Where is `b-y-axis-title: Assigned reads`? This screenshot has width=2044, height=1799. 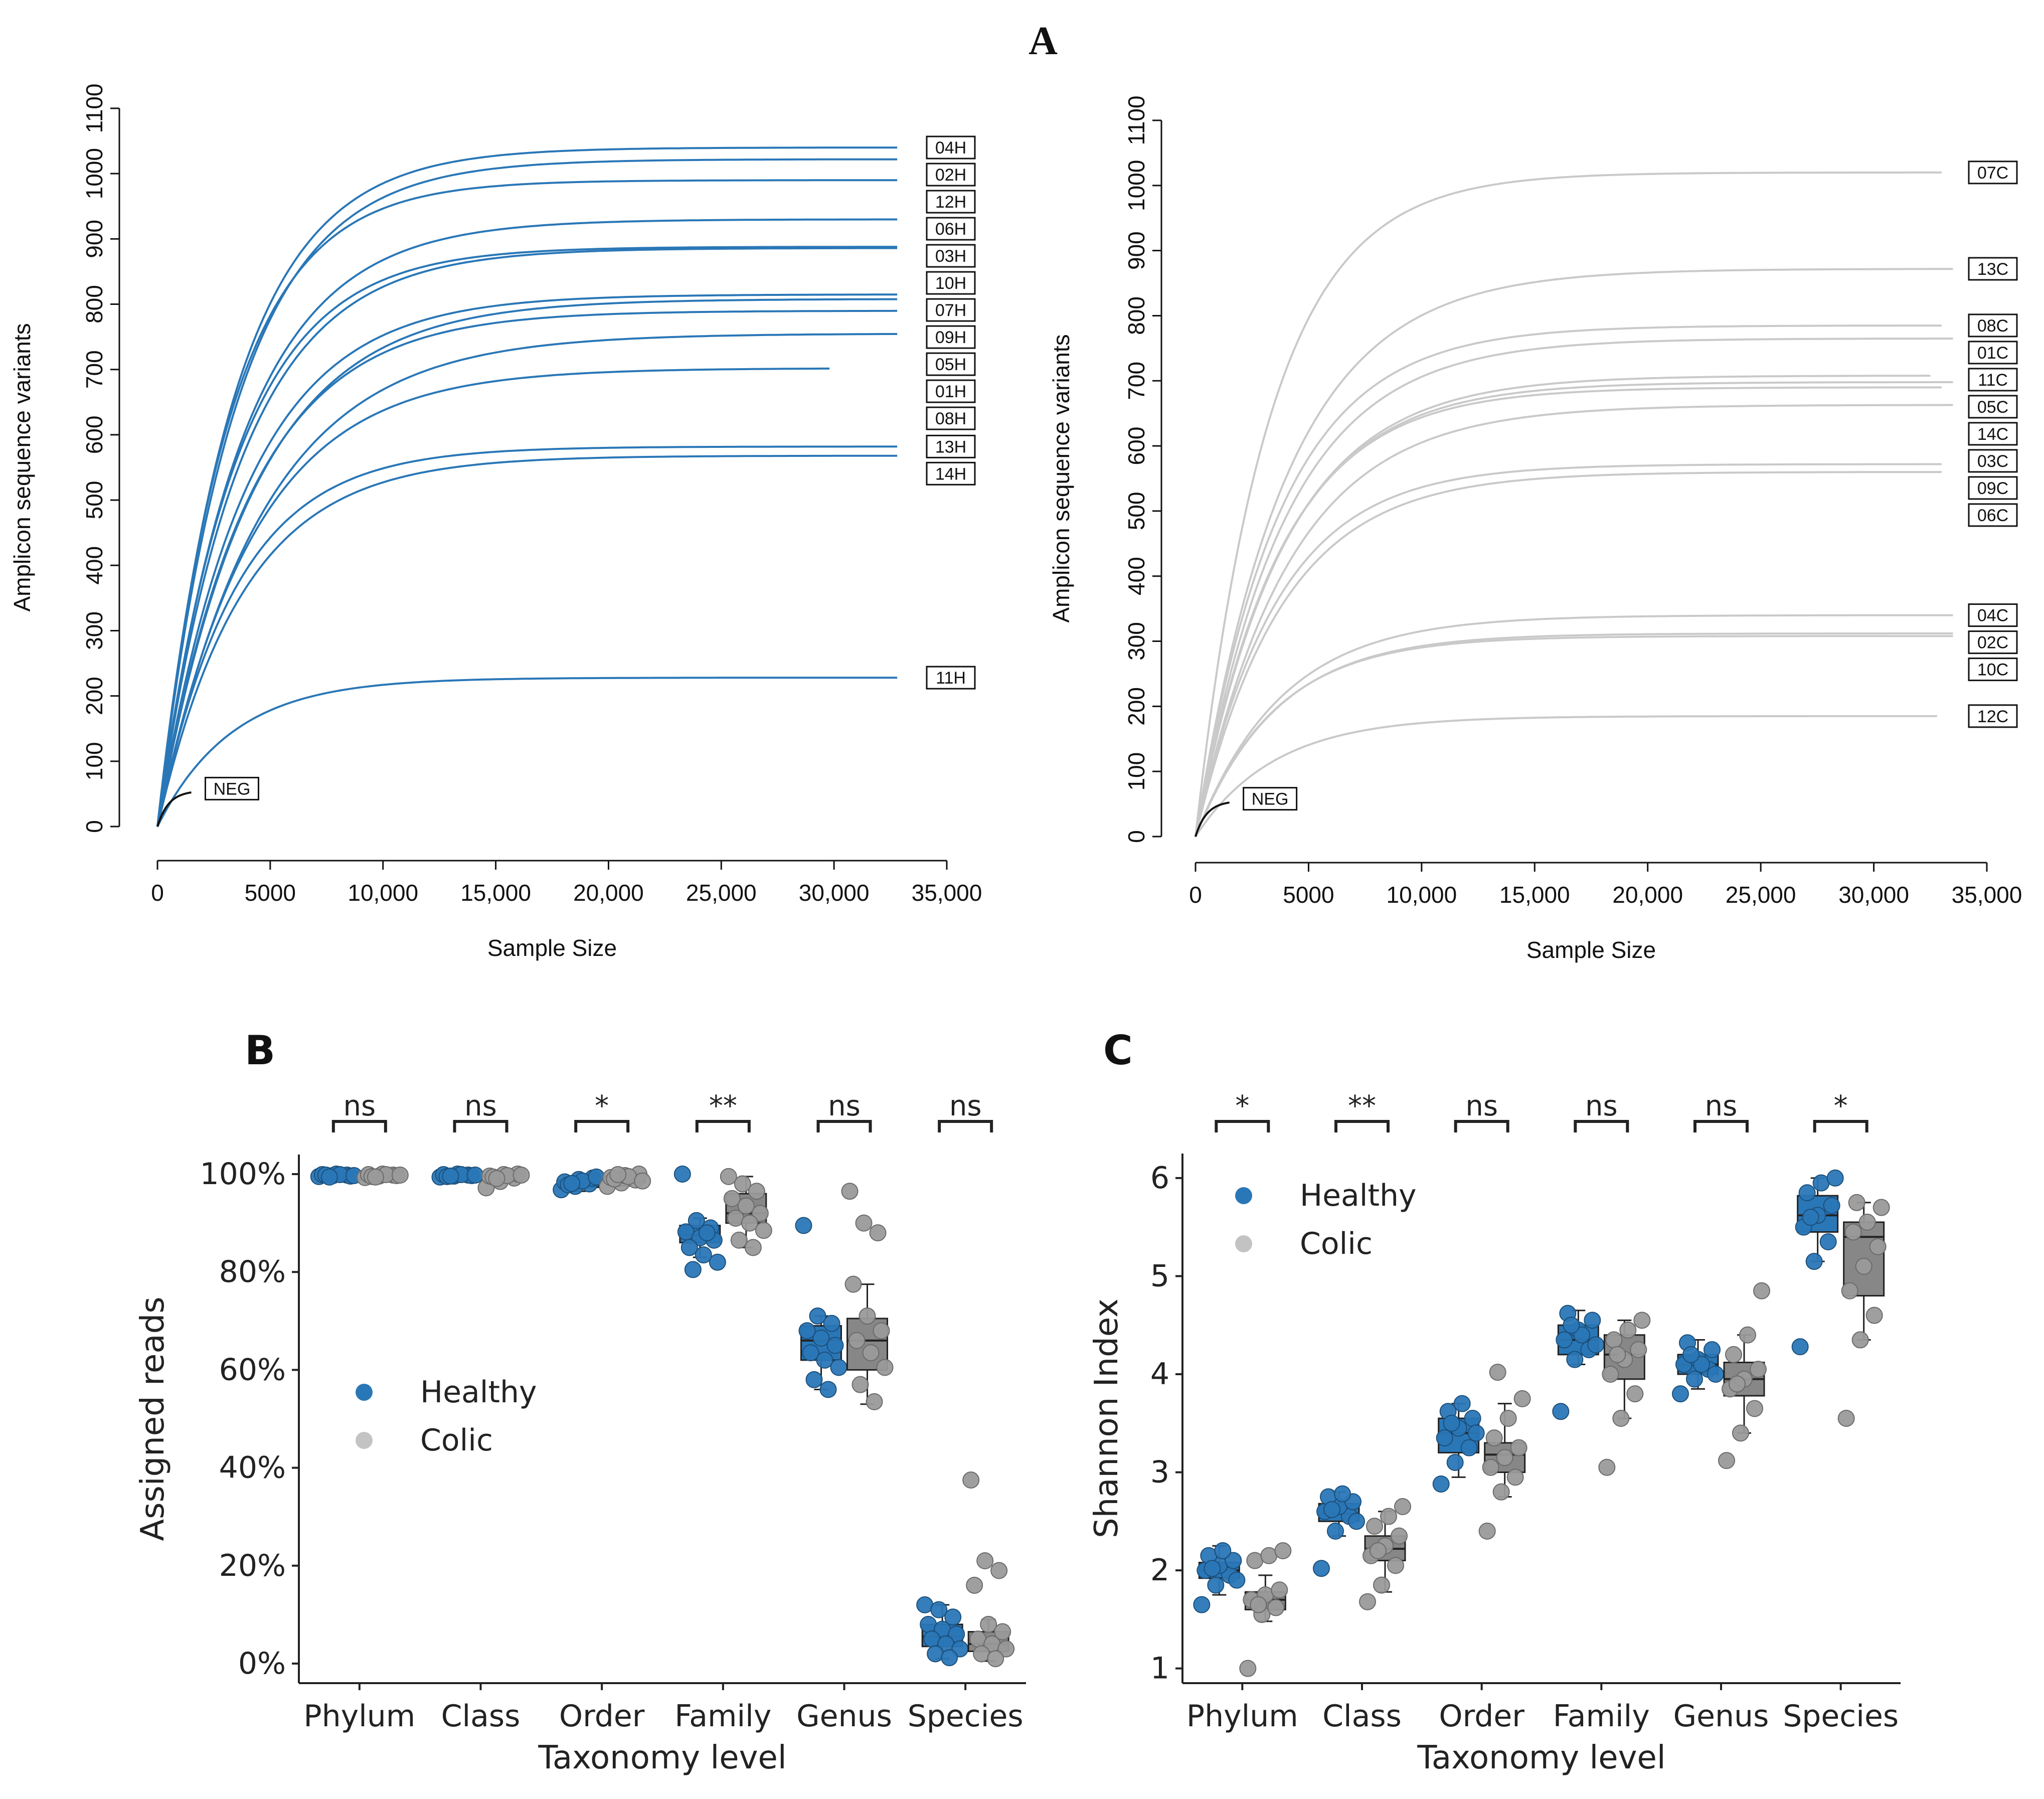 b-y-axis-title: Assigned reads is located at coordinates (153, 1418).